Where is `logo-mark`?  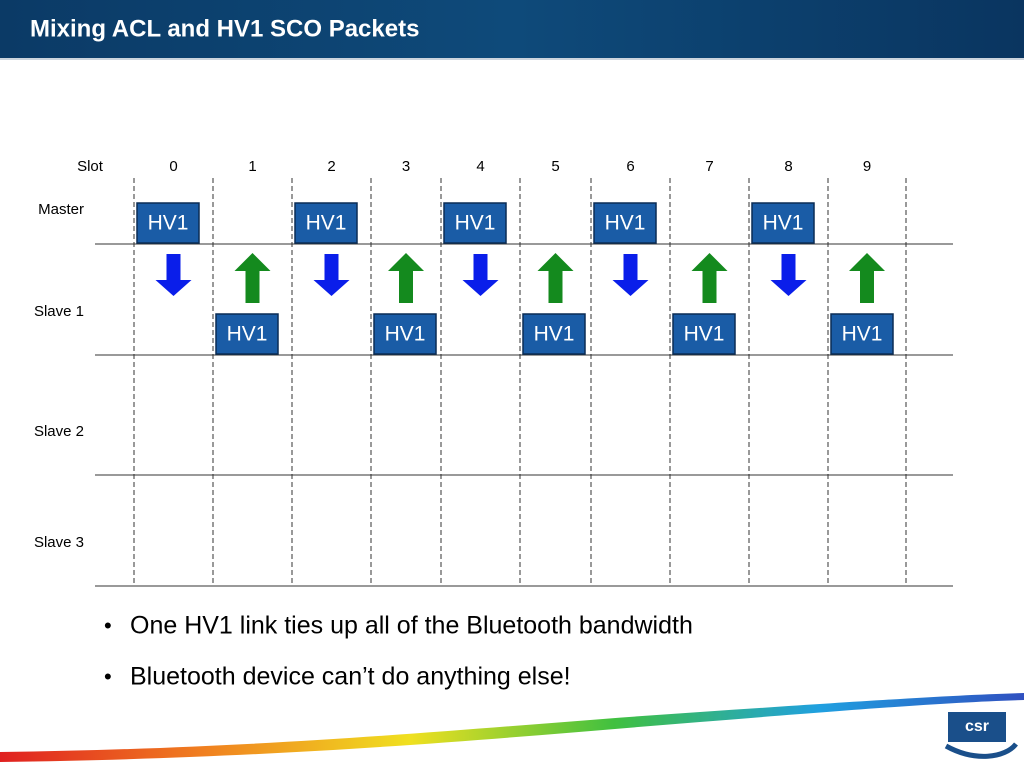
logo-mark is located at coordinates (977, 727).